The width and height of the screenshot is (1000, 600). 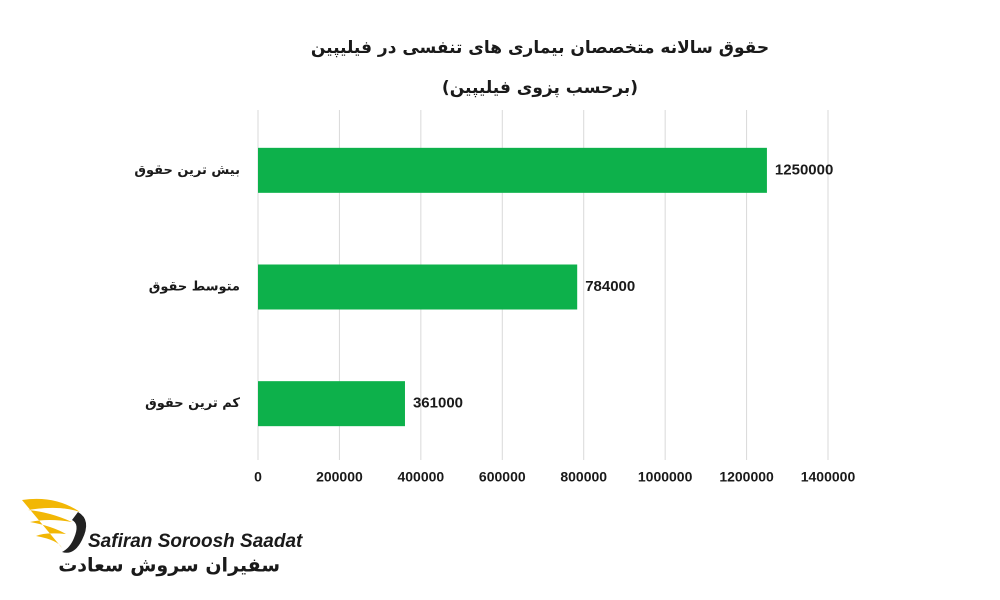 I want to click on data-label: 1250000, so click(x=804, y=169).